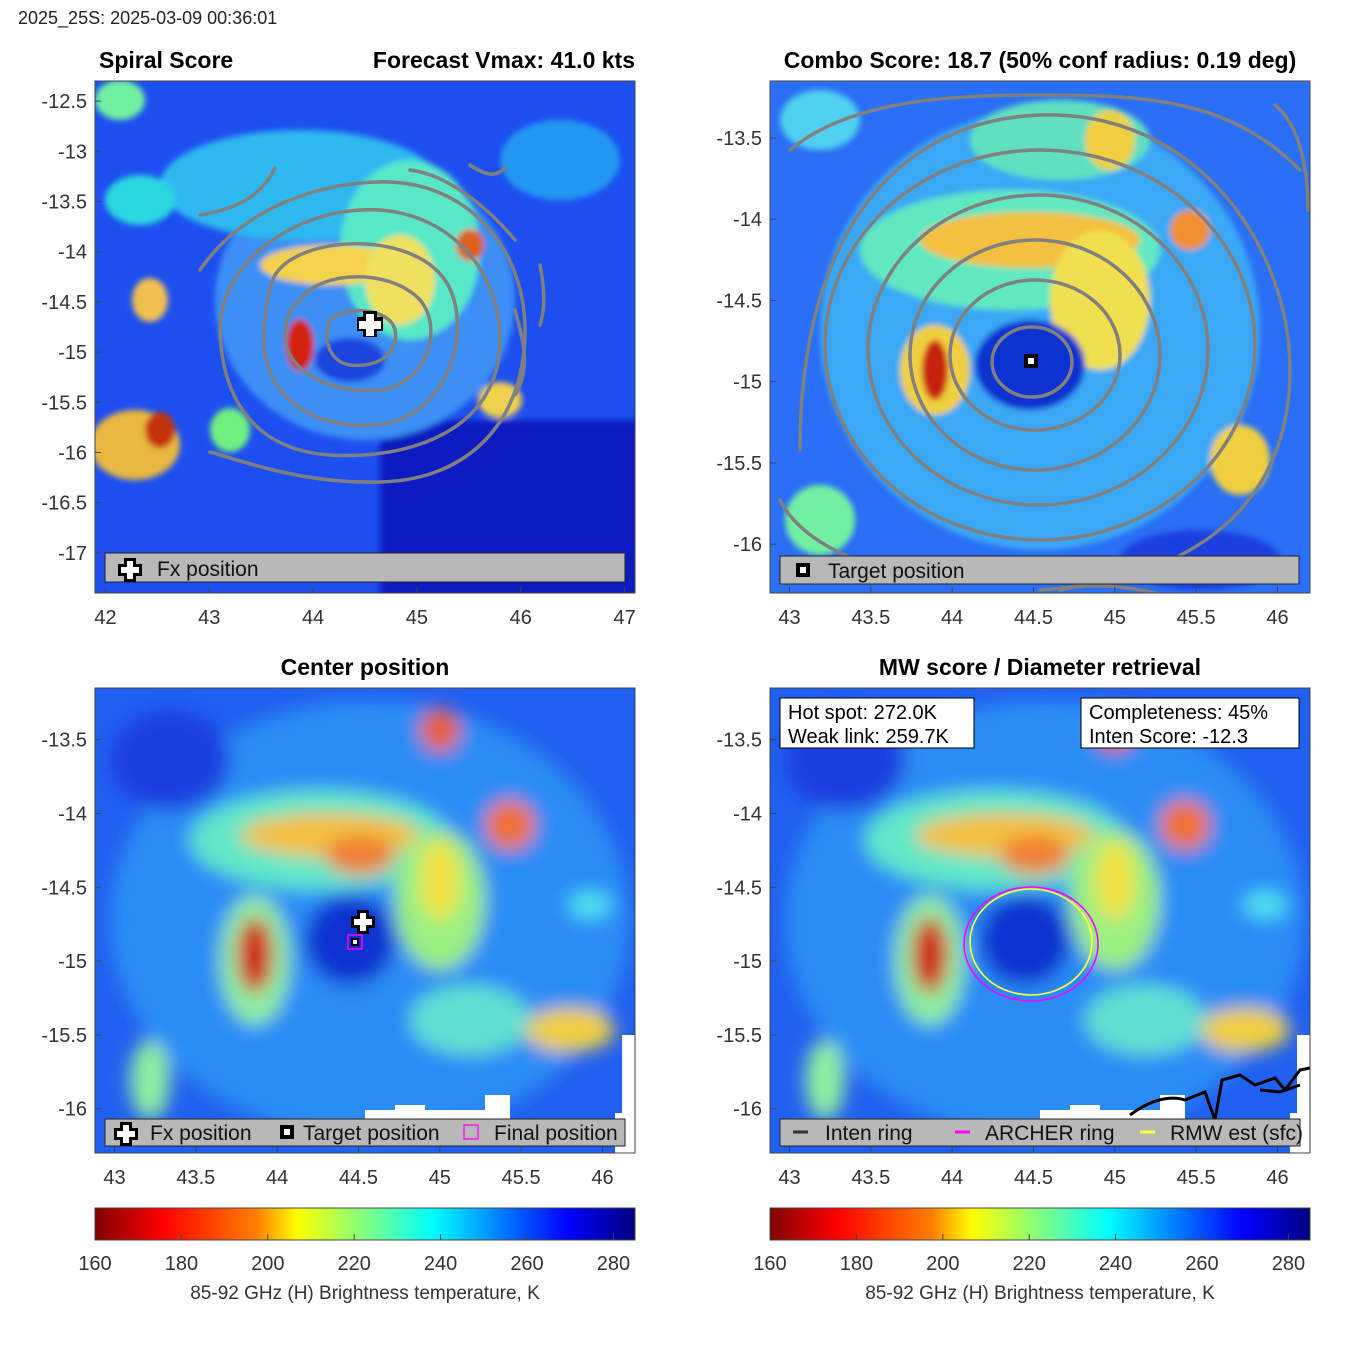 The height and width of the screenshot is (1350, 1350). I want to click on mw-info-right: Completeness: 45% Inten Score: -12.3, so click(1190, 723).